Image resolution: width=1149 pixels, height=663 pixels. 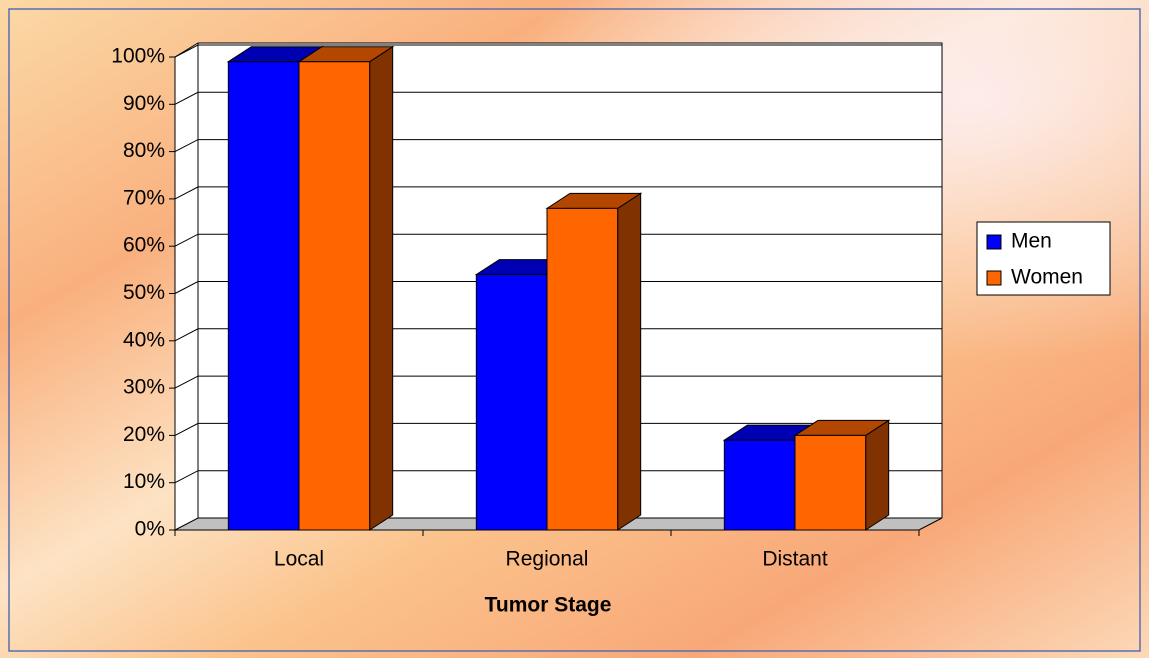 What do you see at coordinates (1047, 277) in the screenshot?
I see `legend-label: Women` at bounding box center [1047, 277].